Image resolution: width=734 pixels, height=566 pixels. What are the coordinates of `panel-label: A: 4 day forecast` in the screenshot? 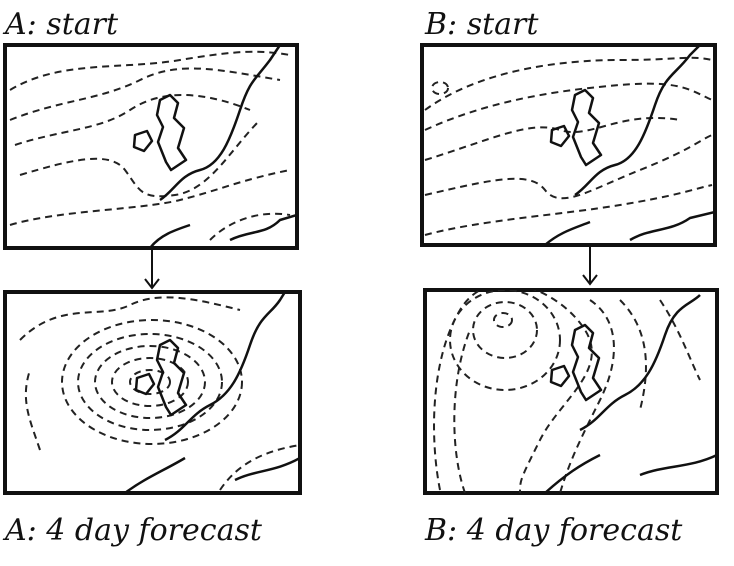 It's located at (132, 530).